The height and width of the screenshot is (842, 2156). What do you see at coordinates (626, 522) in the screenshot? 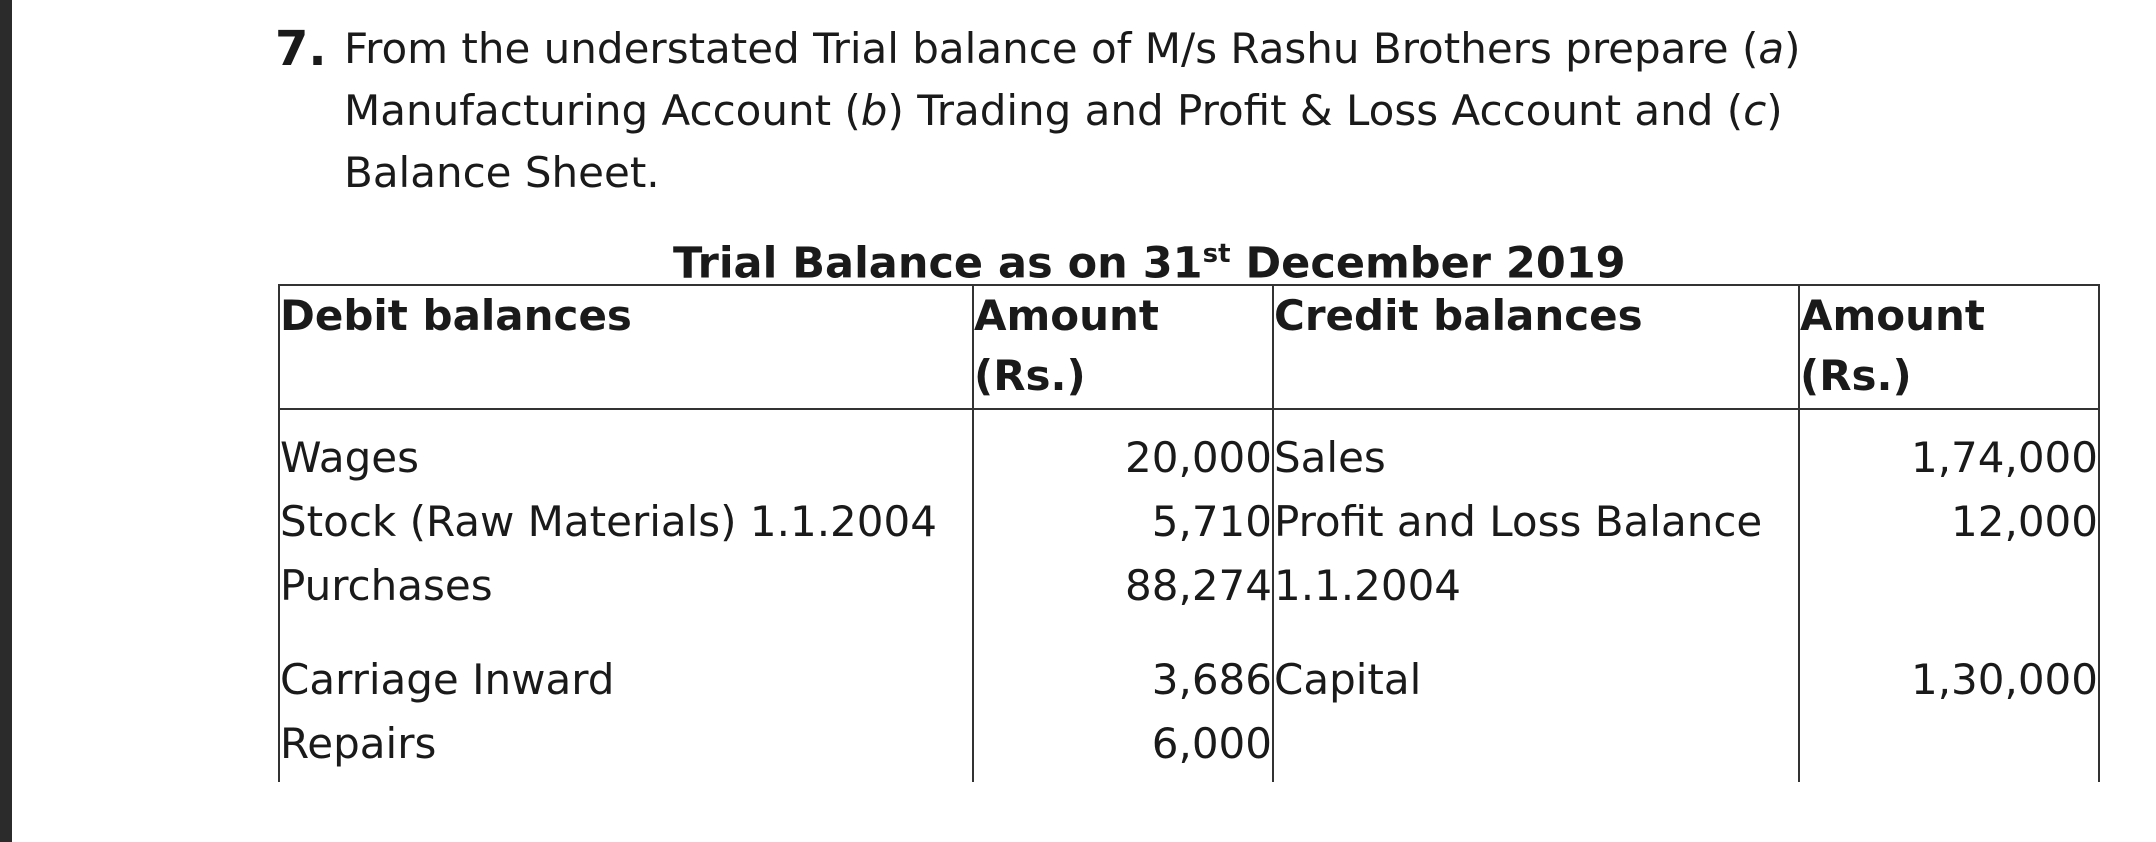
I see `debit-item: Stock (Raw Materials) 1.1.2004` at bounding box center [626, 522].